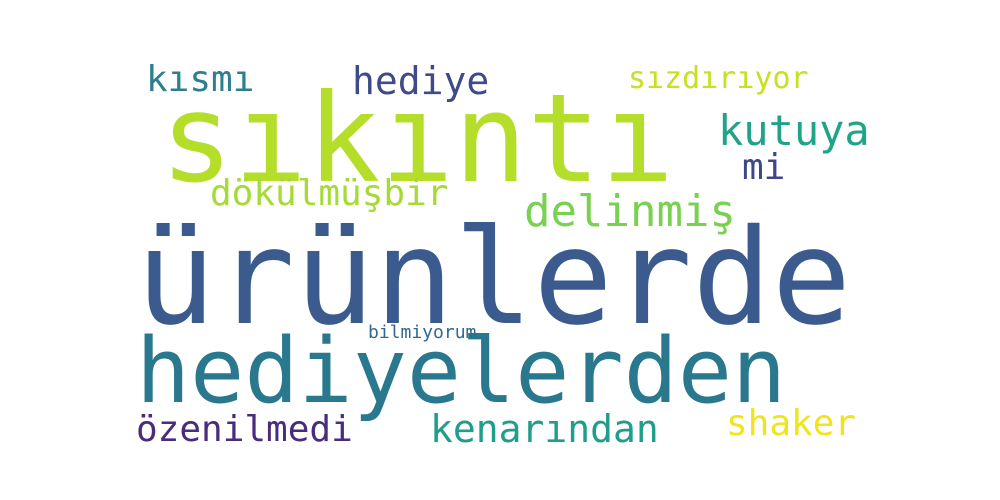  Describe the element at coordinates (329, 193) in the screenshot. I see `word-dokulmusbir: dökülmüşbir` at that location.